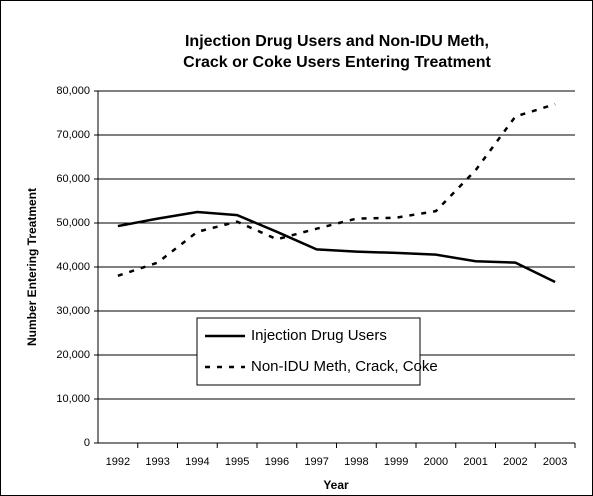 This screenshot has width=593, height=496. Describe the element at coordinates (336, 485) in the screenshot. I see `x-axis-title: Year` at that location.